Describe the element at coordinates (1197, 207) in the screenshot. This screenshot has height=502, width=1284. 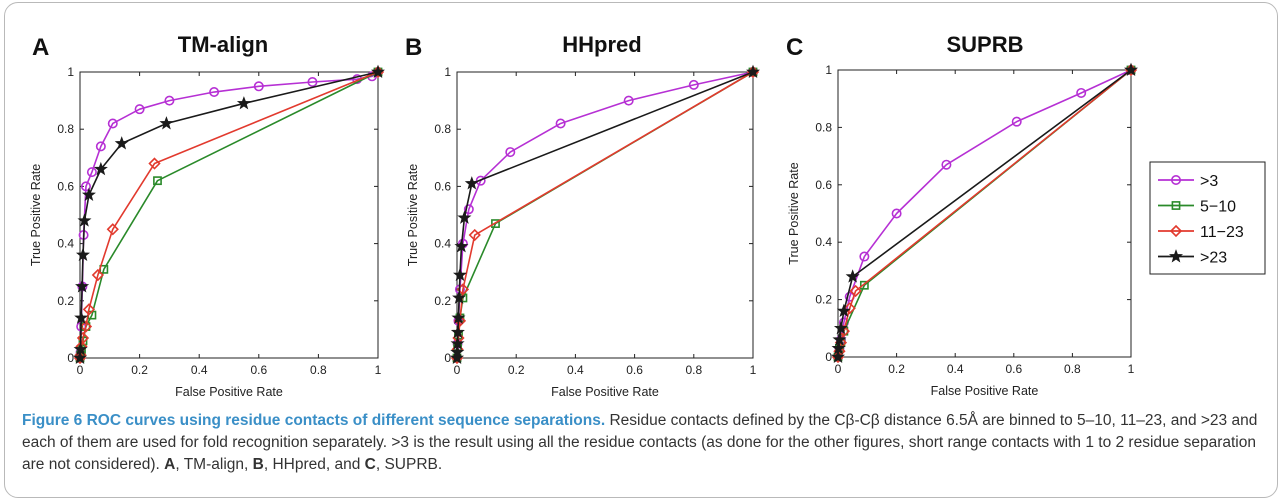
I see `legend-item: 5−10` at that location.